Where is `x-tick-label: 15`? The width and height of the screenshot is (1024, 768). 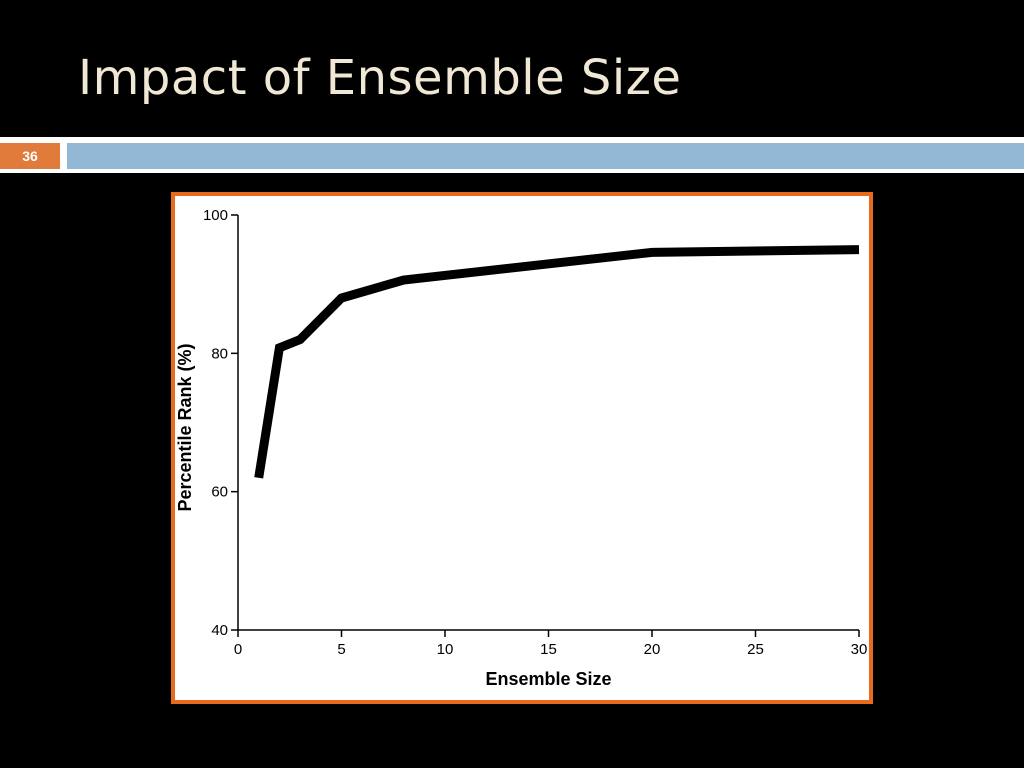
x-tick-label: 15 is located at coordinates (548, 649).